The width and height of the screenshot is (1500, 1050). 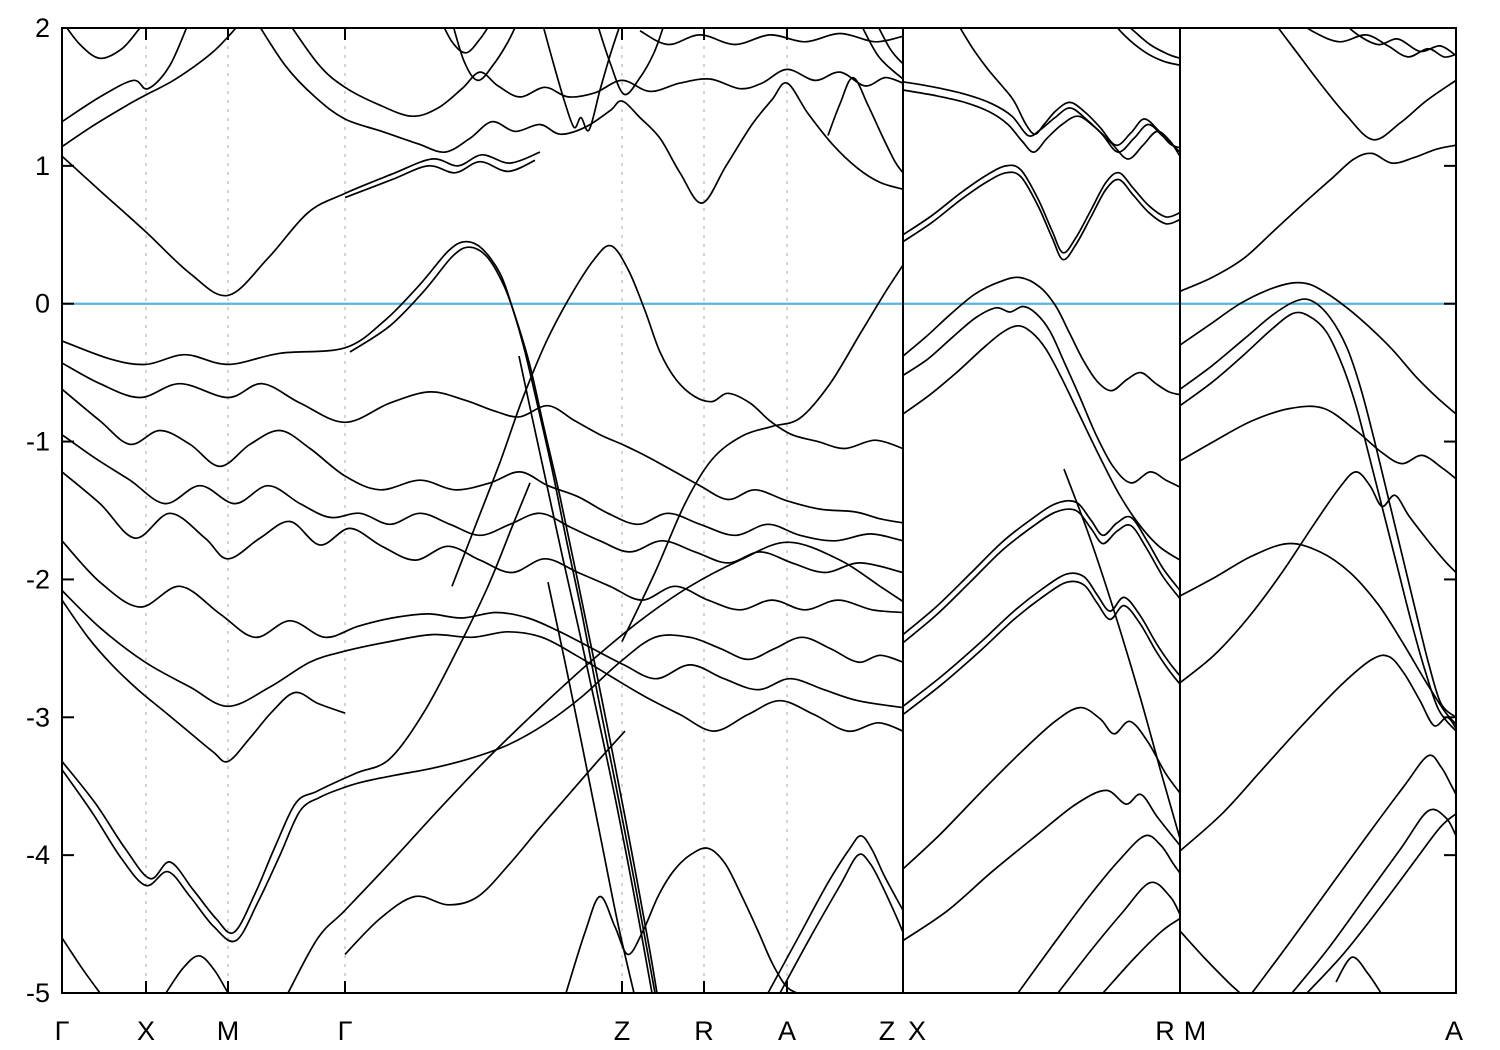 What do you see at coordinates (42, 166) in the screenshot?
I see `y-tick-label: 1` at bounding box center [42, 166].